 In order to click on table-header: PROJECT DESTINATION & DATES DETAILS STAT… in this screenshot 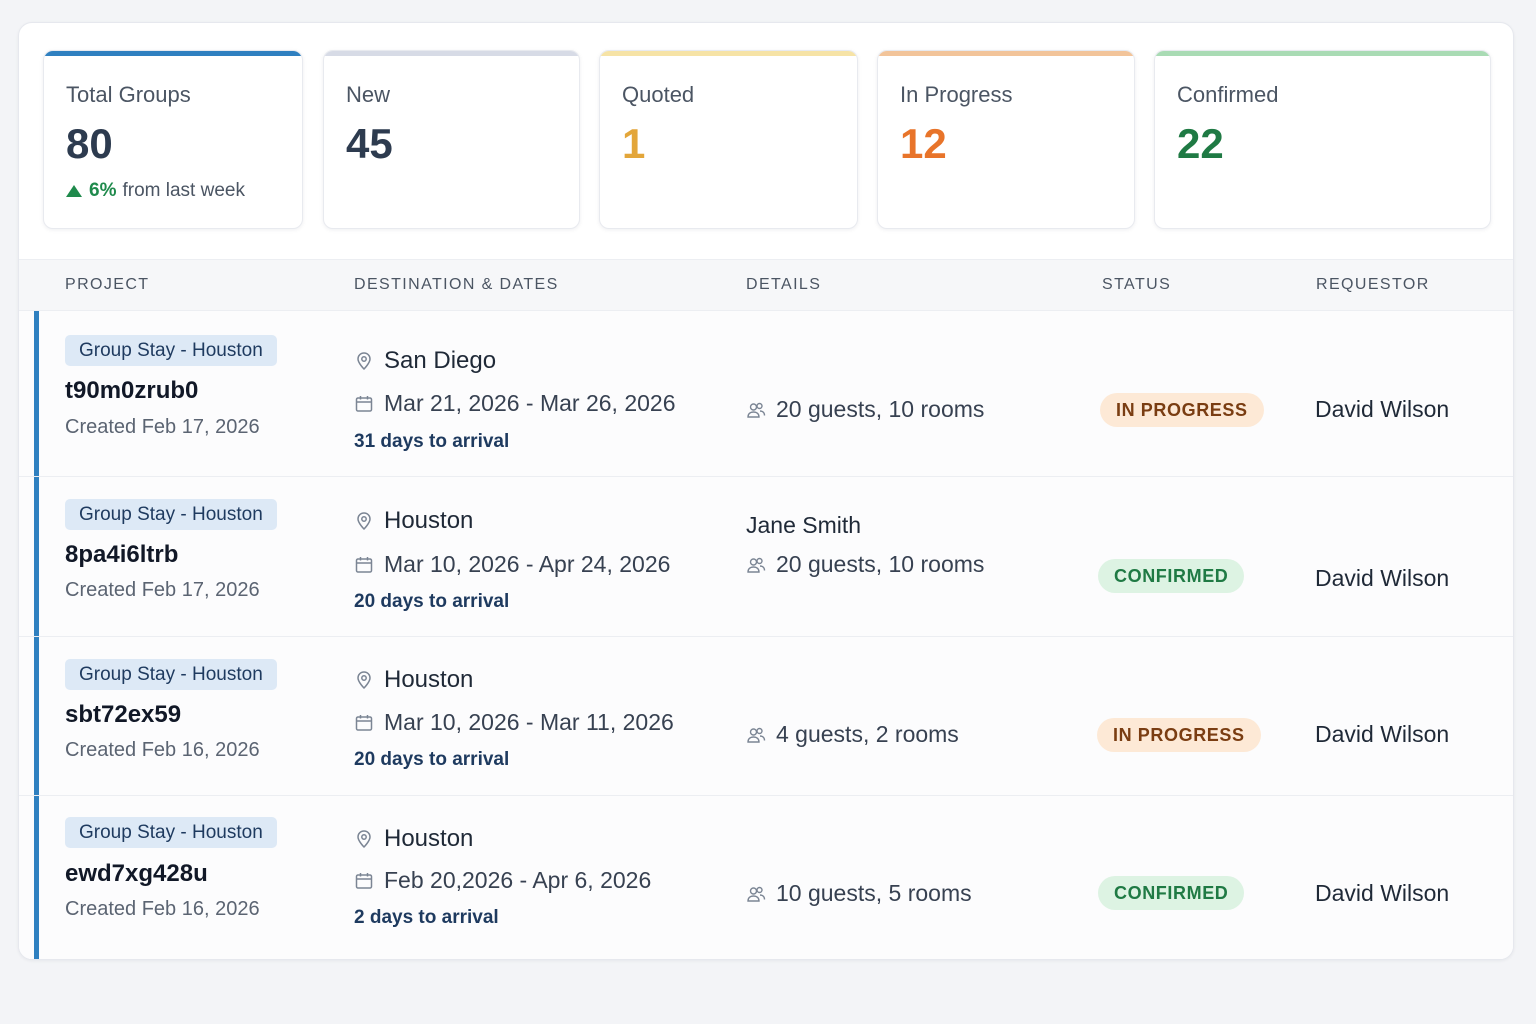, I will do `click(766, 285)`.